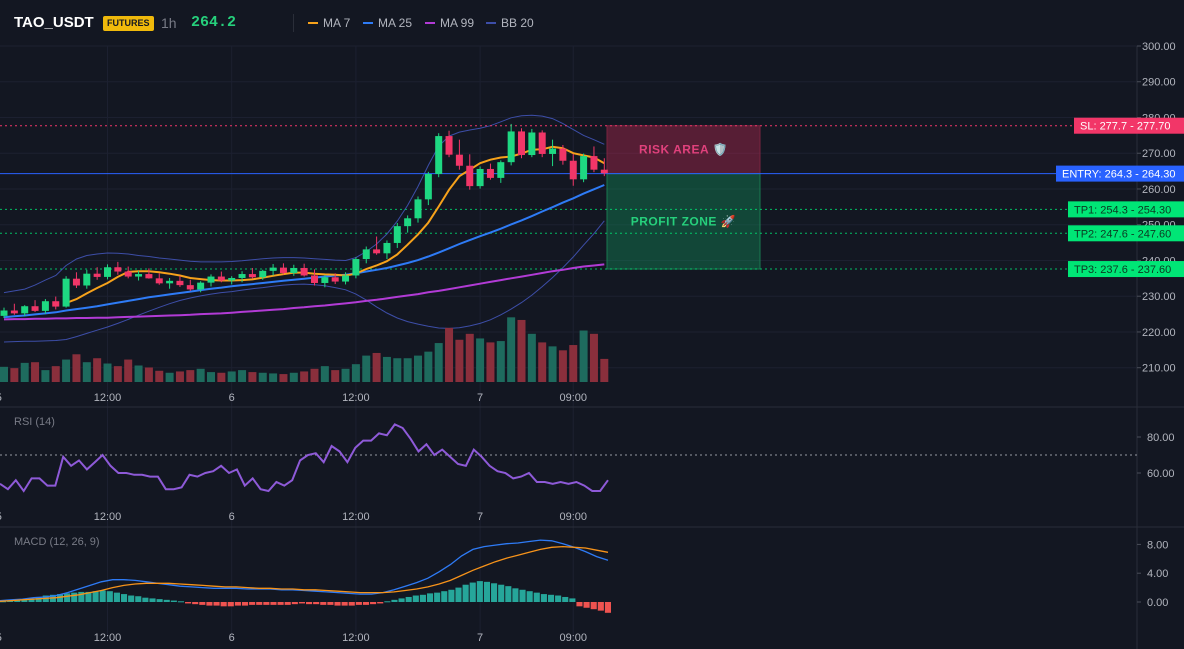 The height and width of the screenshot is (649, 1184). I want to click on tp1-label: TP1: 254.3 - 254.30, so click(1122, 210).